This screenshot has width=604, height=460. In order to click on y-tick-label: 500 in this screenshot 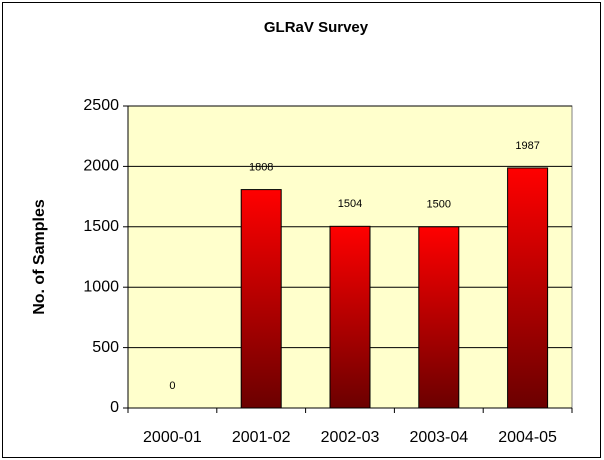, I will do `click(105, 347)`.